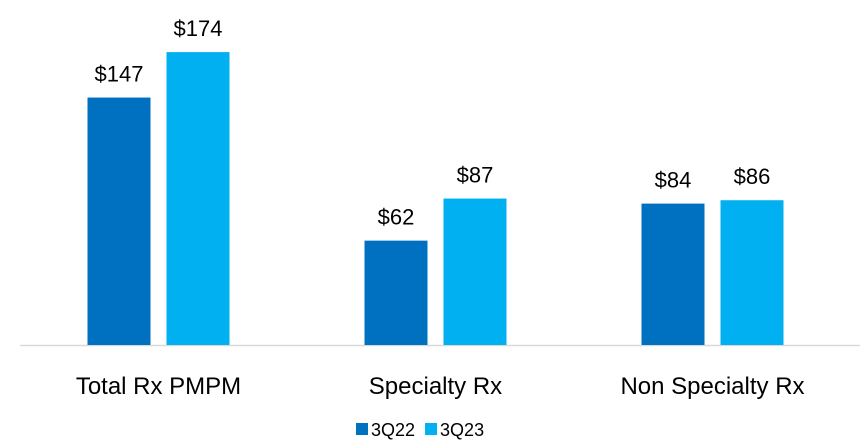  Describe the element at coordinates (752, 176) in the screenshot. I see `data-label: $86` at that location.